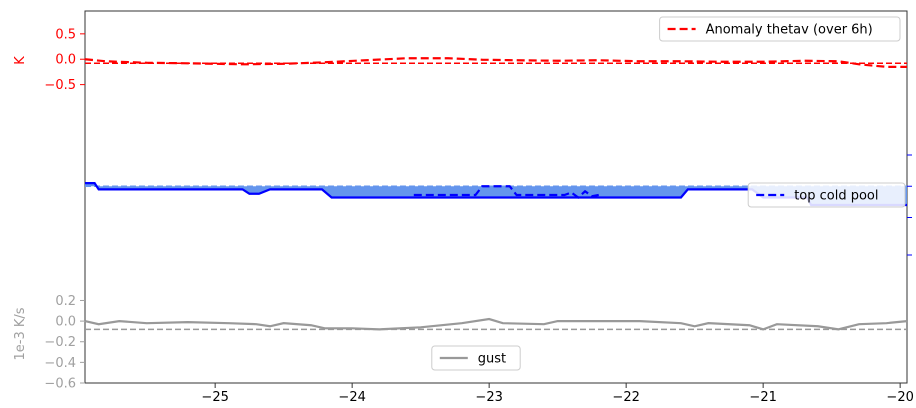  Describe the element at coordinates (214, 397) in the screenshot. I see `x-tick-label: −25` at that location.